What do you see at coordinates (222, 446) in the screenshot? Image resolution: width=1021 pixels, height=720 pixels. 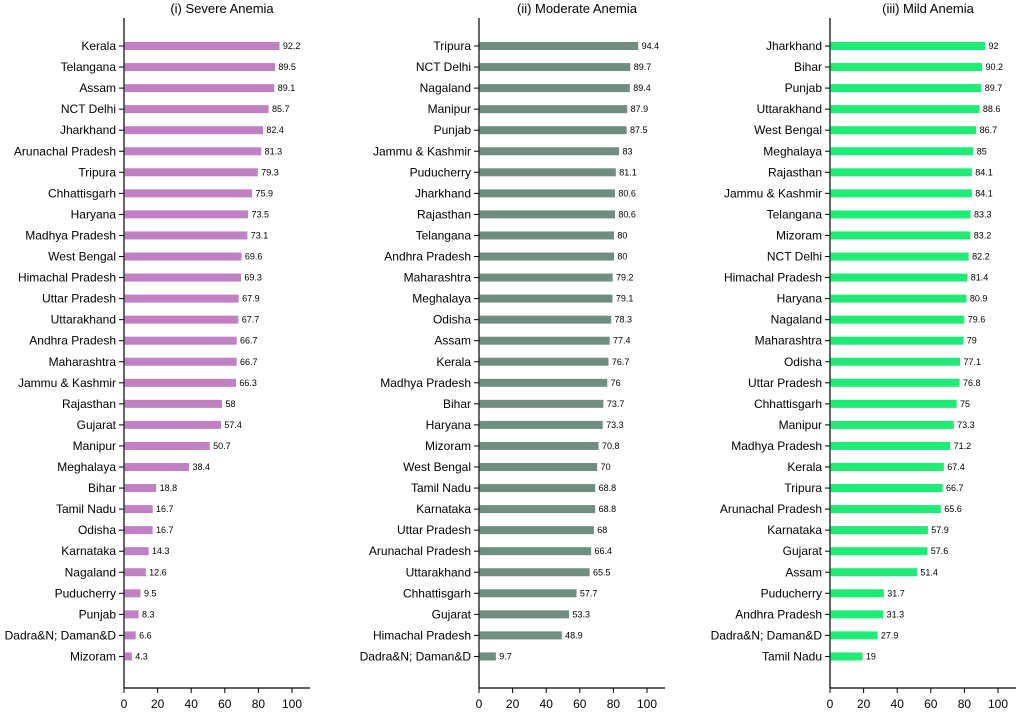 I see `data-label: 50.7` at bounding box center [222, 446].